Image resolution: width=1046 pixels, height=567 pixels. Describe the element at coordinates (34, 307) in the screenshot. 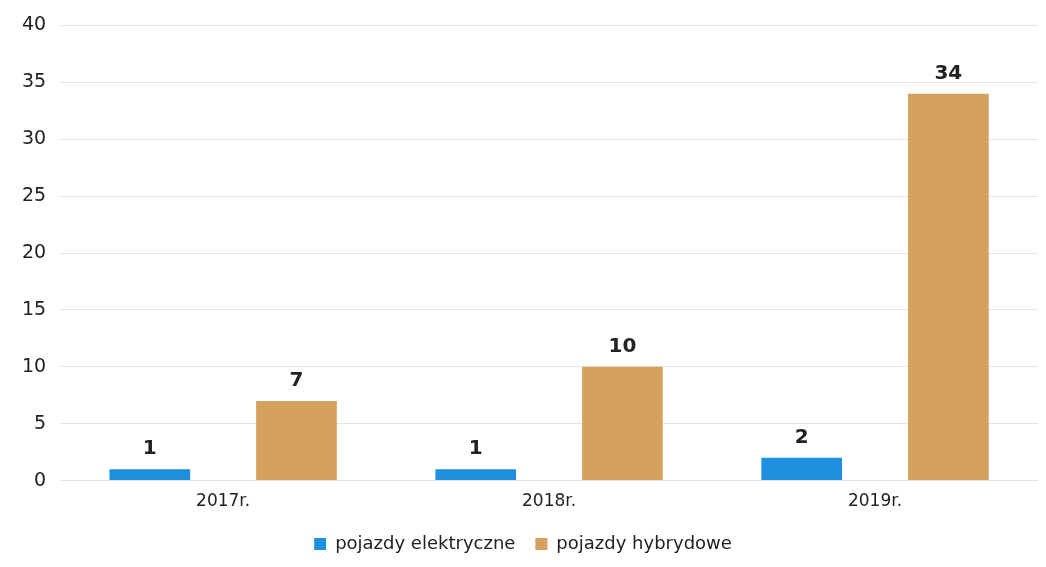

I see `y-tick-label: 15` at that location.